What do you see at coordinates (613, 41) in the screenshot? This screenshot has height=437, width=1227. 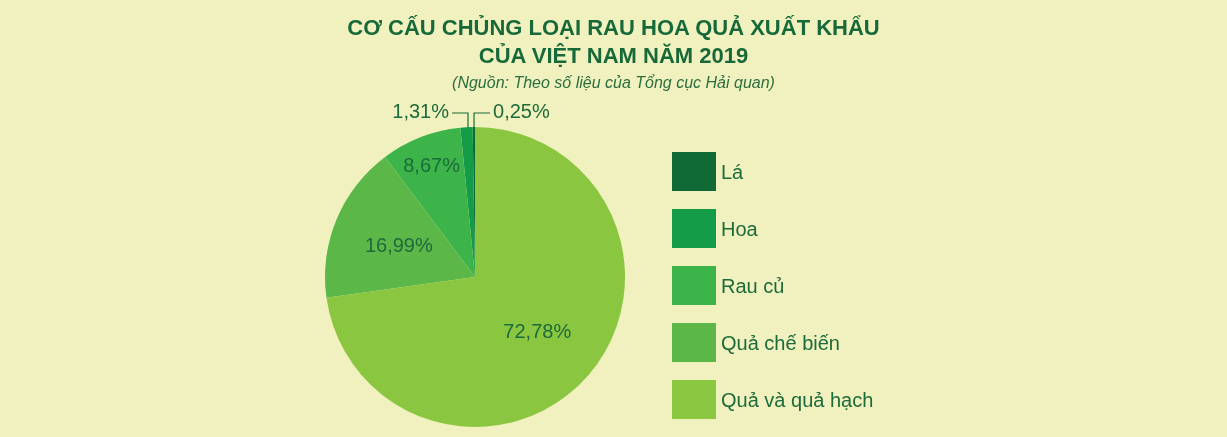 I see `chart-title: CƠ CẤU CHỦNG LOẠI RAU HOA QUẢ XUẤT KHẨU CỦA VIỆT NAM NĂM 2019` at bounding box center [613, 41].